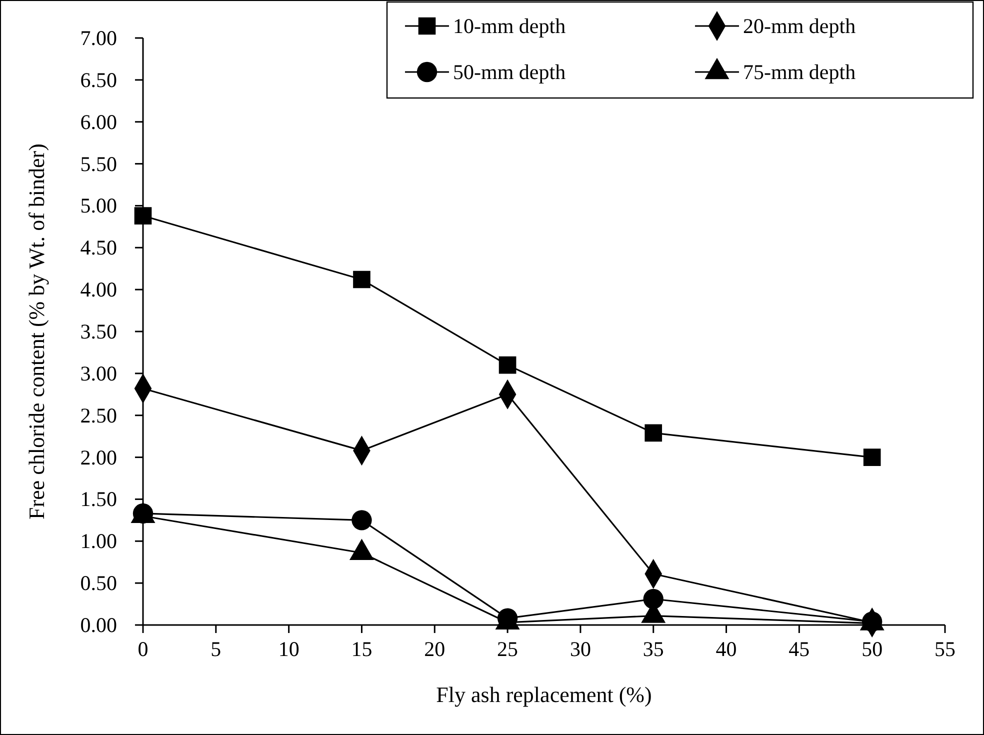  I want to click on x-axis-title: Fly ash replacement (%), so click(544, 694).